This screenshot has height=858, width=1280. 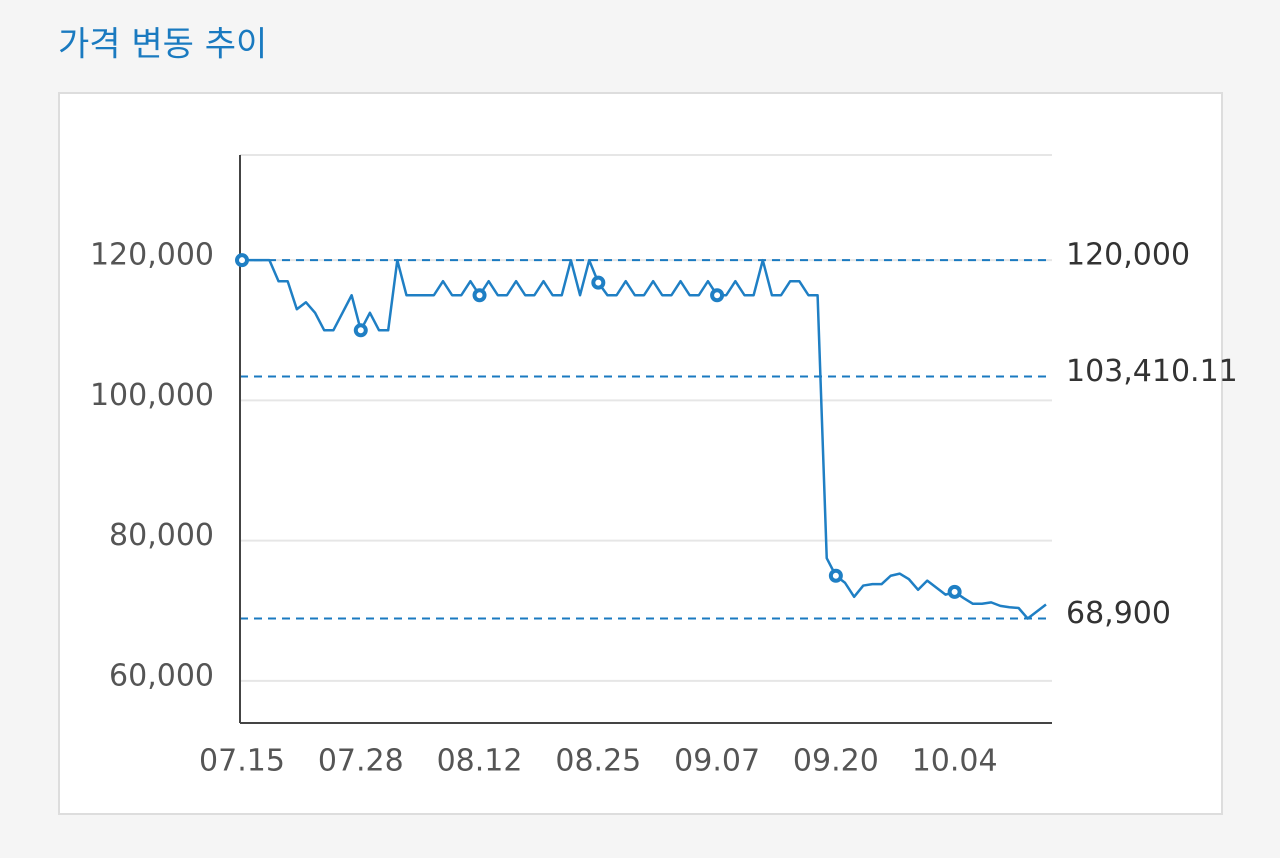 I want to click on reference-label: 103,410.11, so click(x=1152, y=371).